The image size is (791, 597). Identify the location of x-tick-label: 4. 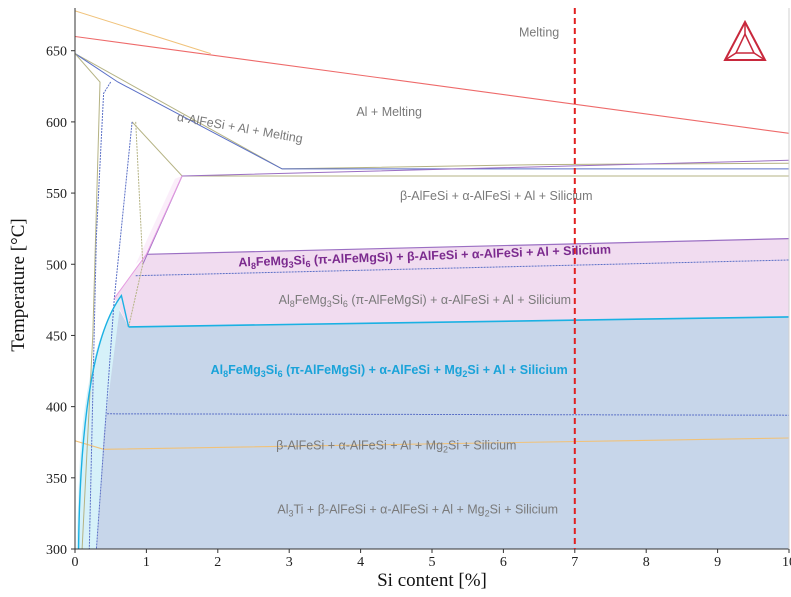
(360, 562).